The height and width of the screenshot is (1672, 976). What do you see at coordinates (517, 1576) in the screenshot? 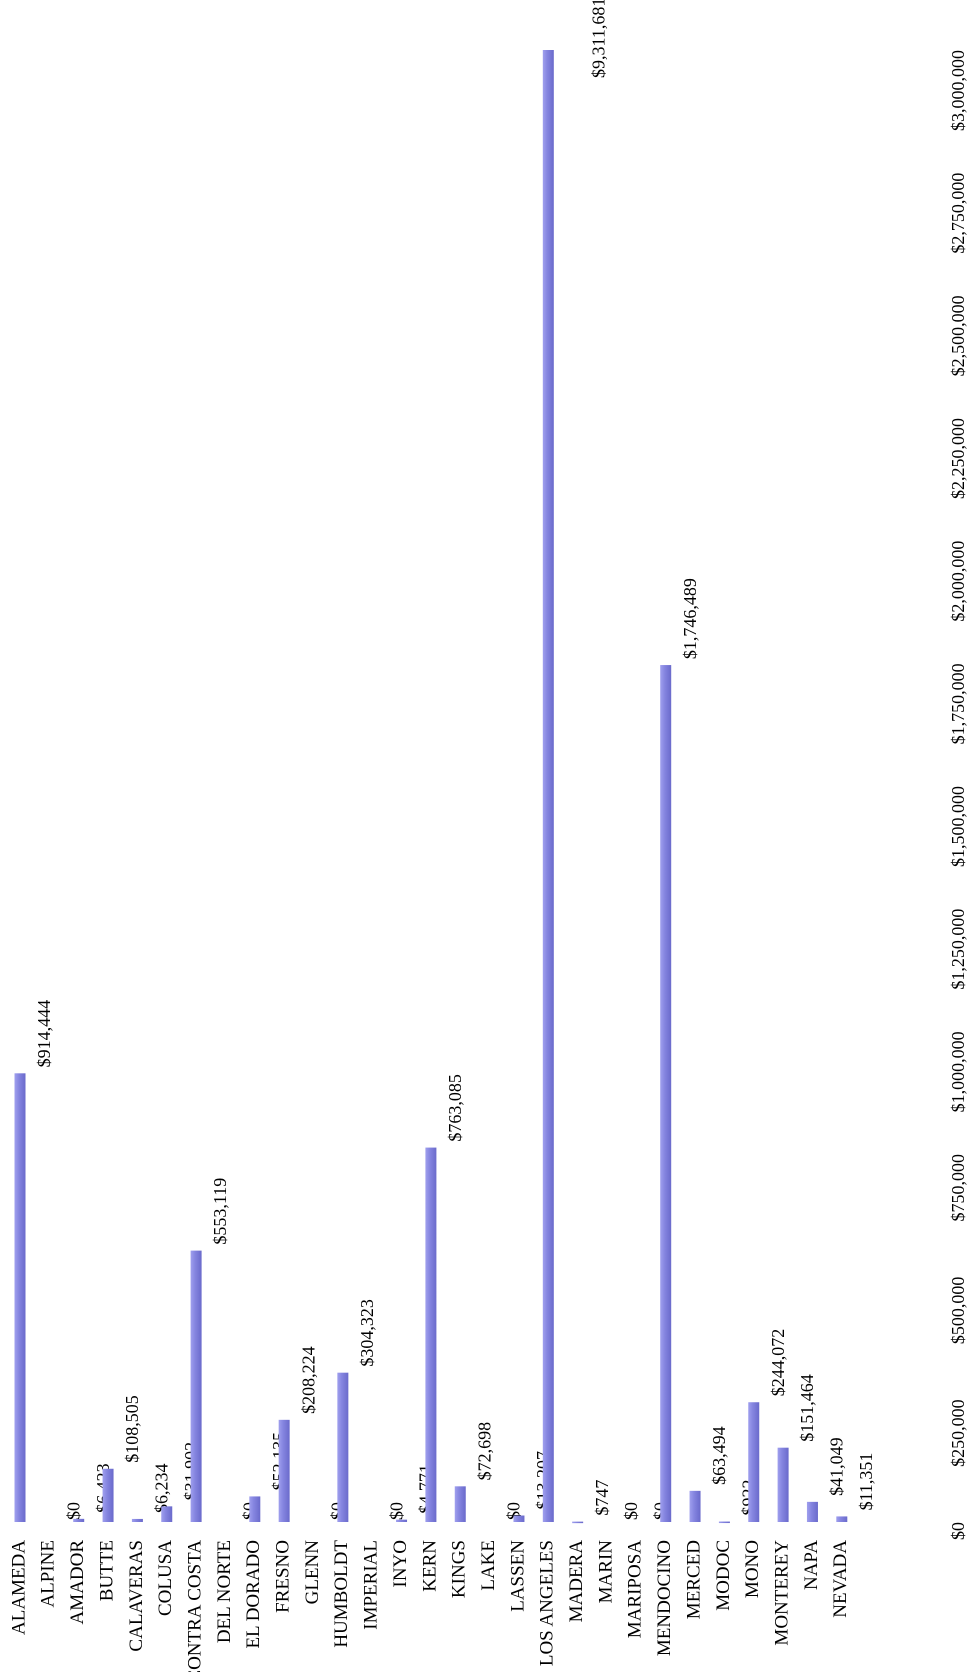
I see `category-label: LASSEN` at bounding box center [517, 1576].